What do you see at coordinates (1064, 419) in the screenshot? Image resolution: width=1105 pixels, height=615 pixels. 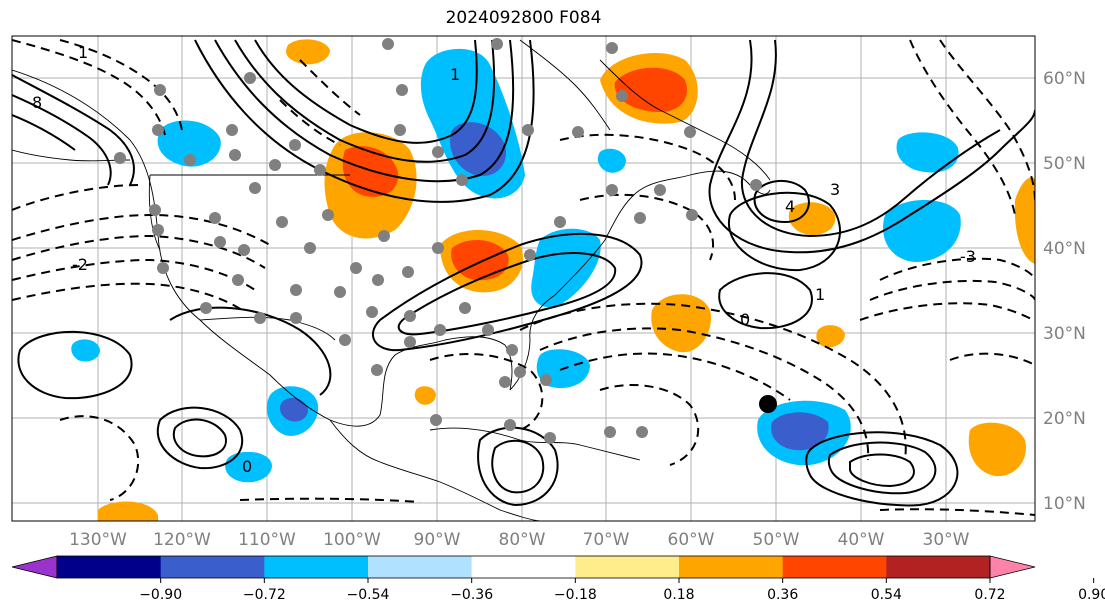 I see `lat-label: 20°N` at bounding box center [1064, 419].